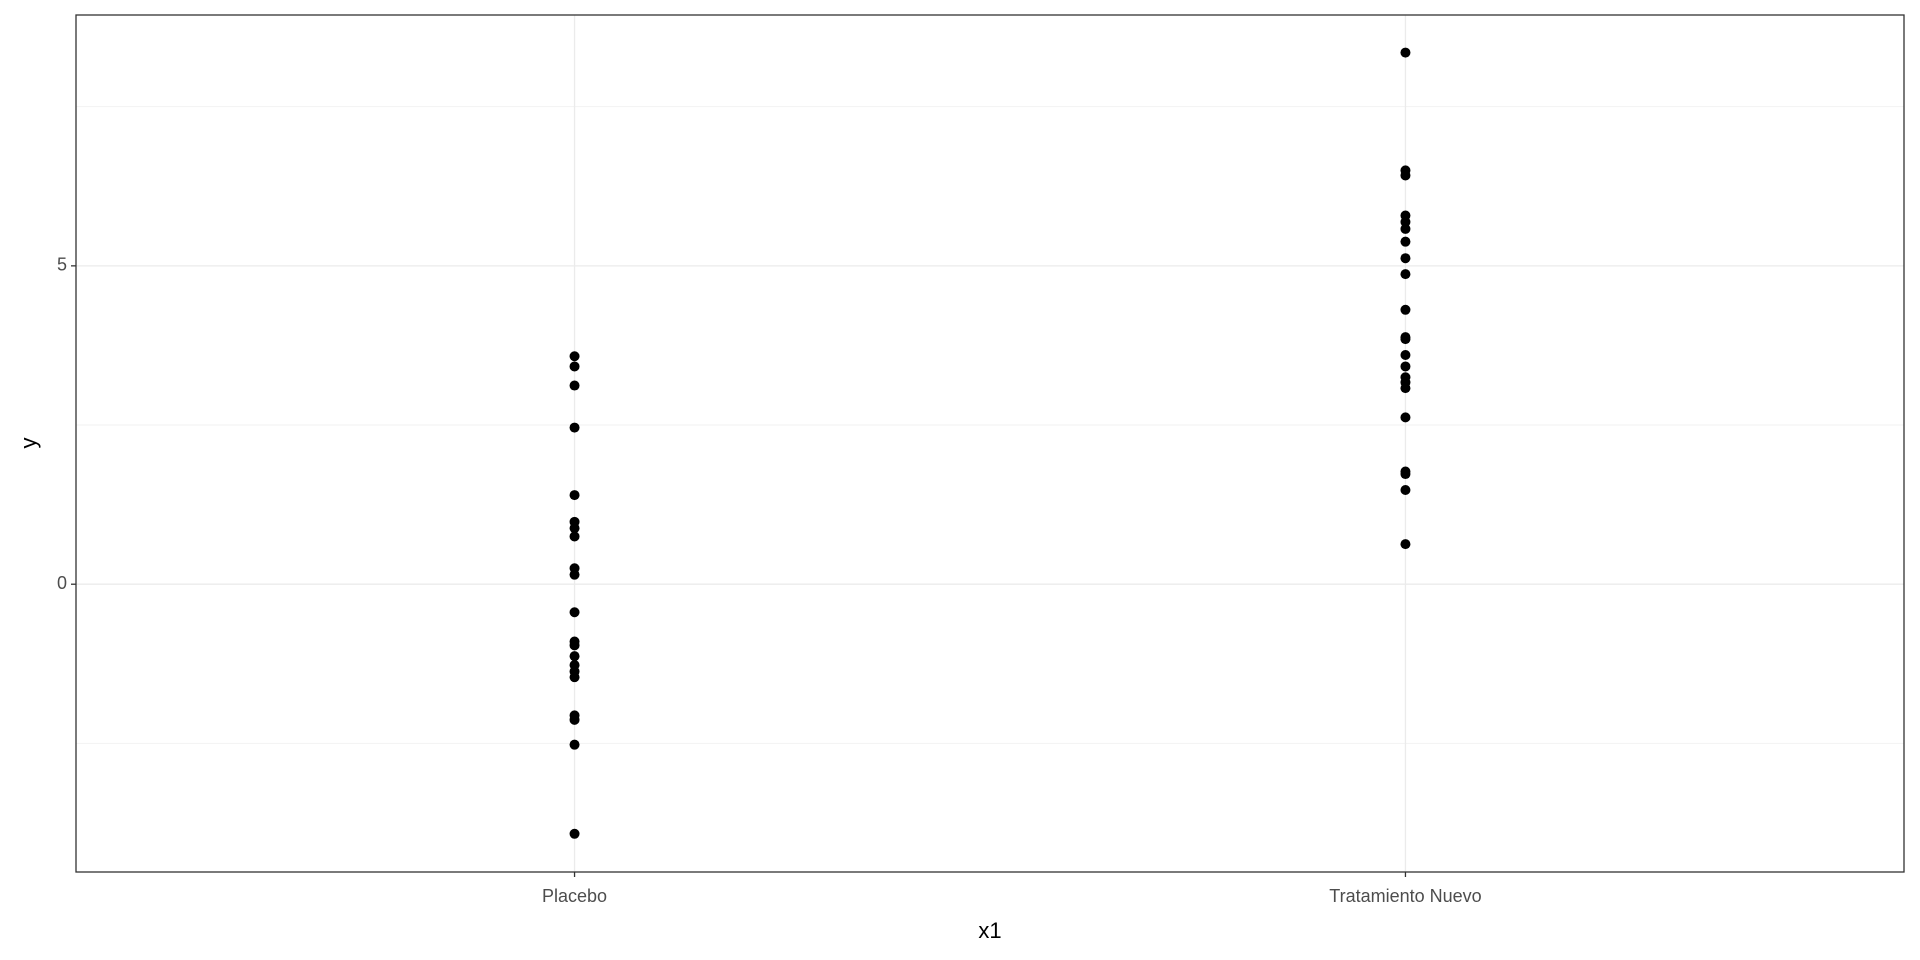  I want to click on y-tick-label: 5, so click(62, 265).